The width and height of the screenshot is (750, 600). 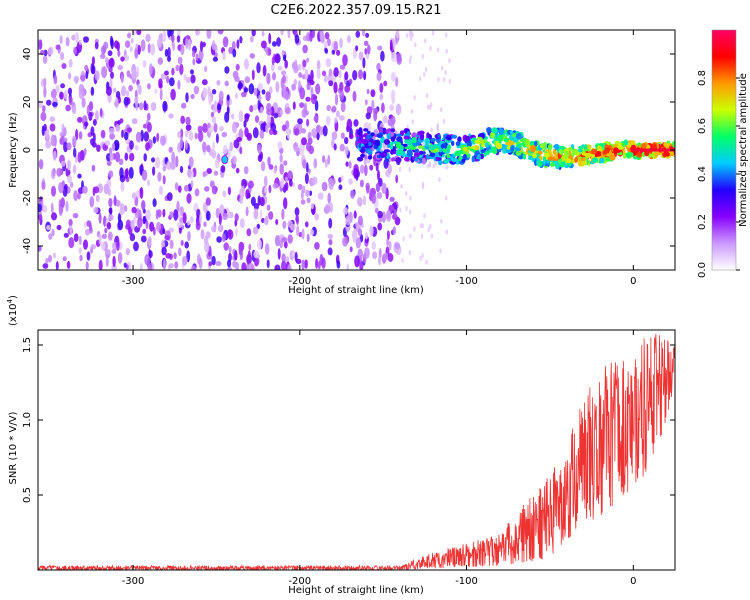 What do you see at coordinates (702, 270) in the screenshot?
I see `colorbar-tick-label: 0.0` at bounding box center [702, 270].